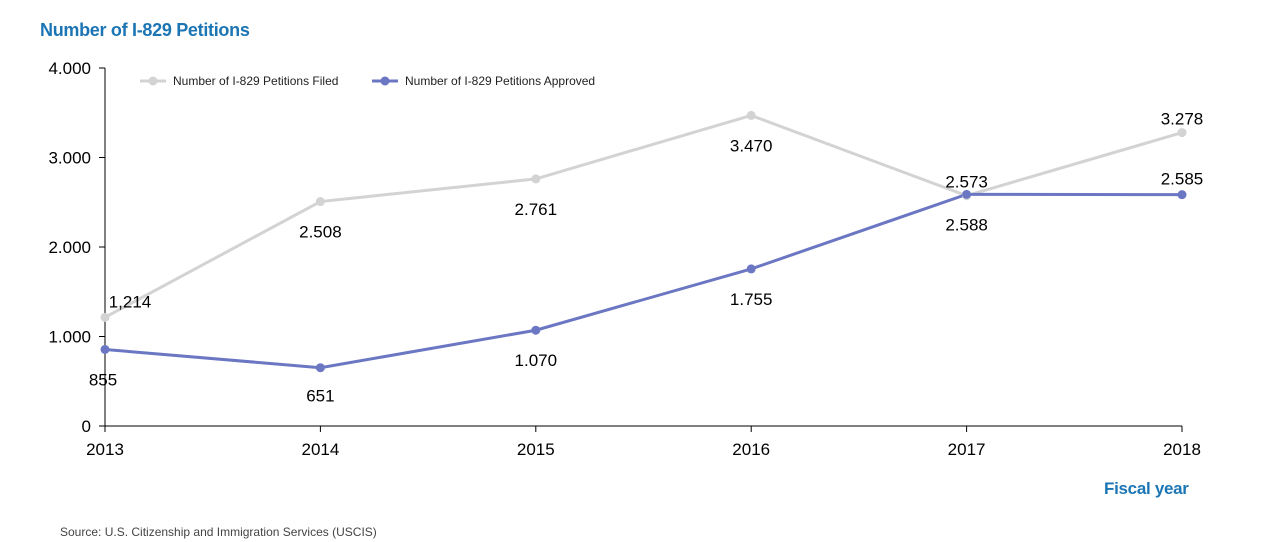 The image size is (1280, 542). Describe the element at coordinates (69, 68) in the screenshot. I see `y-tick-label: 4.000` at that location.